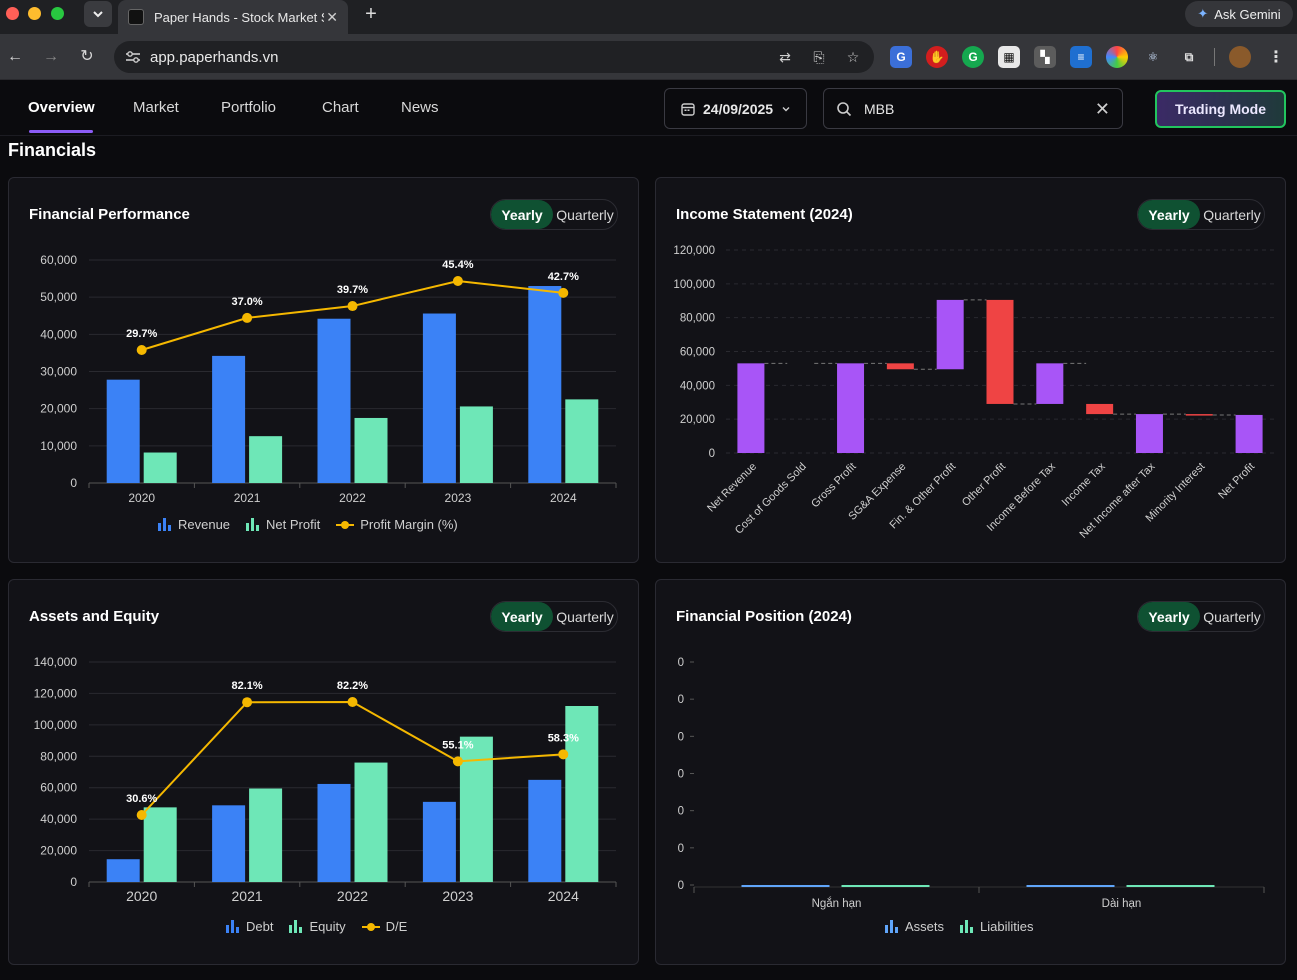 The image size is (1297, 980). Describe the element at coordinates (34, 13) in the screenshot. I see `minimize-window-button` at that location.